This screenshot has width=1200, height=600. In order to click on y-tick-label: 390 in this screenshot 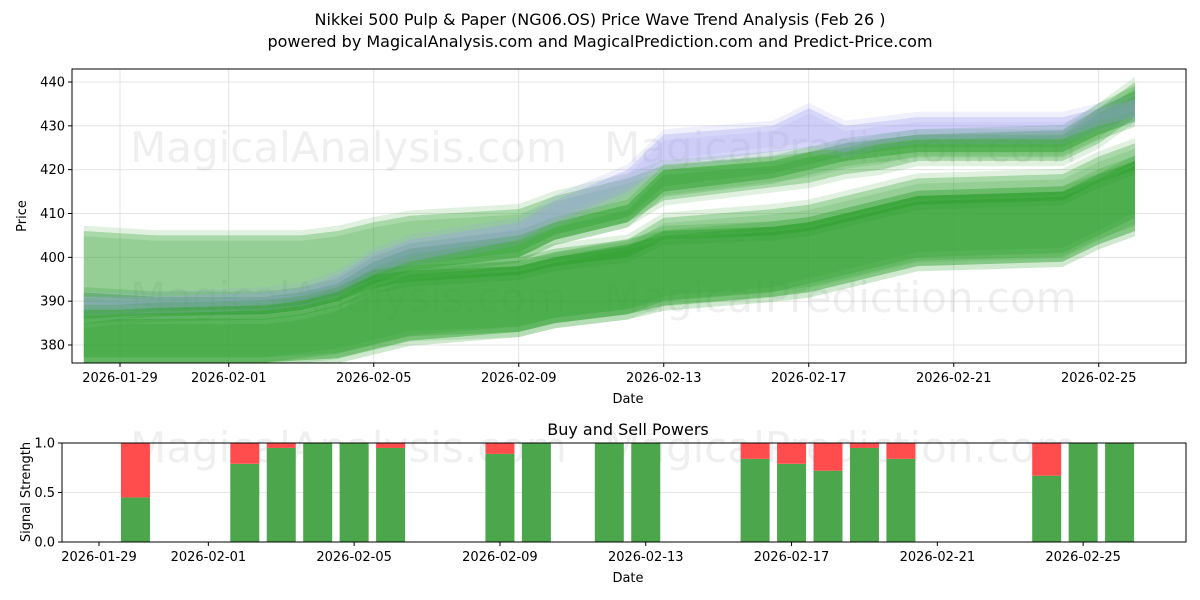, I will do `click(52, 302)`.